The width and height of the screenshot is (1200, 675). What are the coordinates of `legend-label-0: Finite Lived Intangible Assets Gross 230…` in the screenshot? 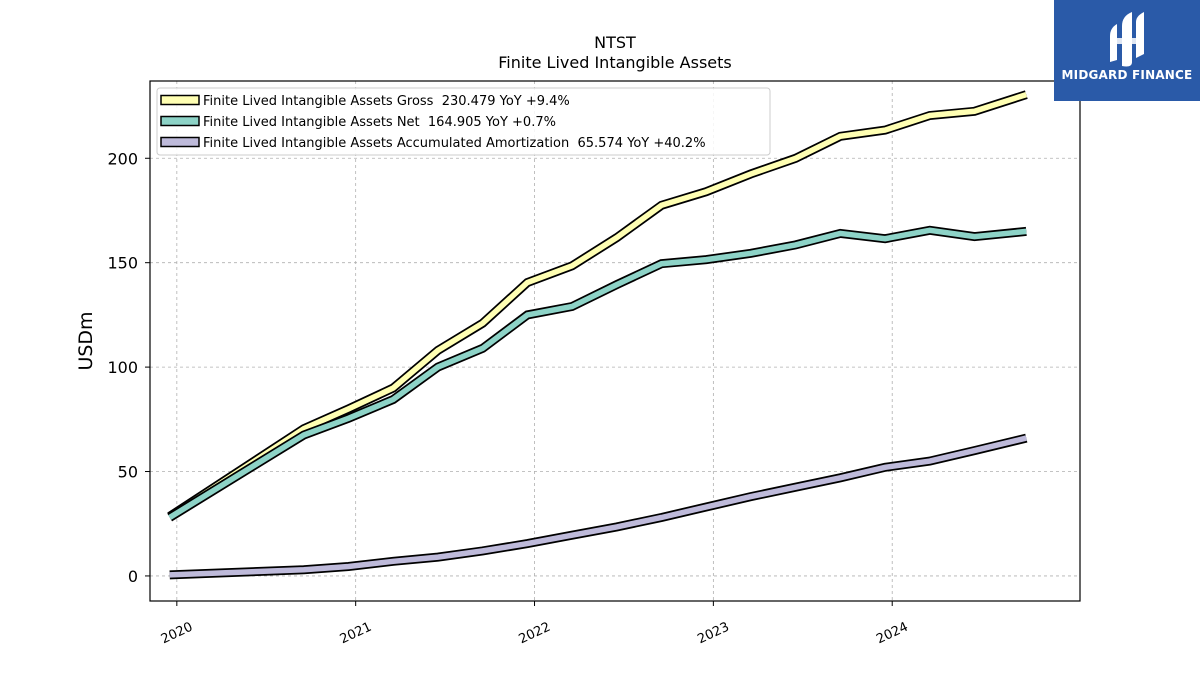 It's located at (386, 101).